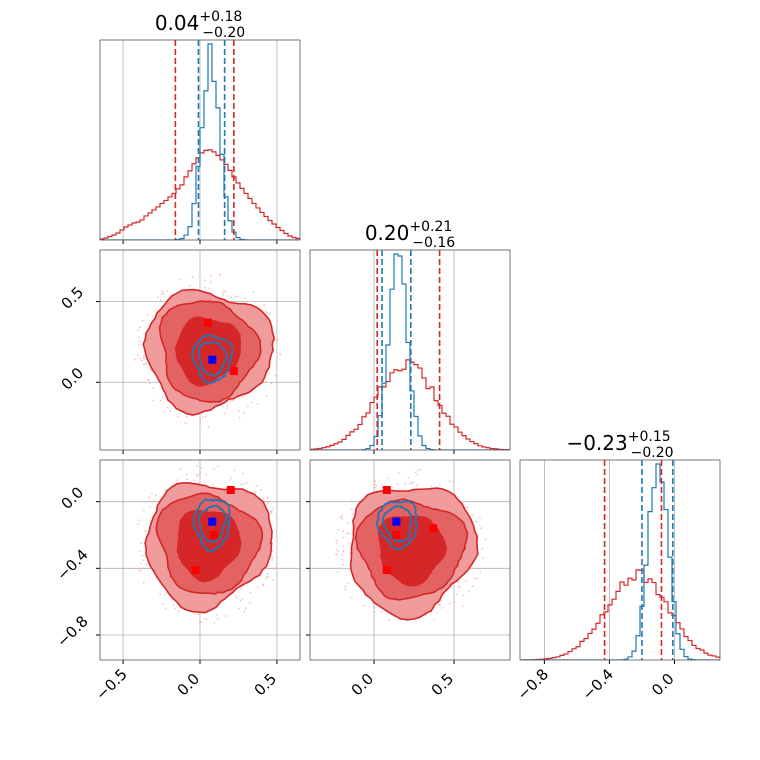  Describe the element at coordinates (620, 561) in the screenshot. I see `blue-histogram` at that location.